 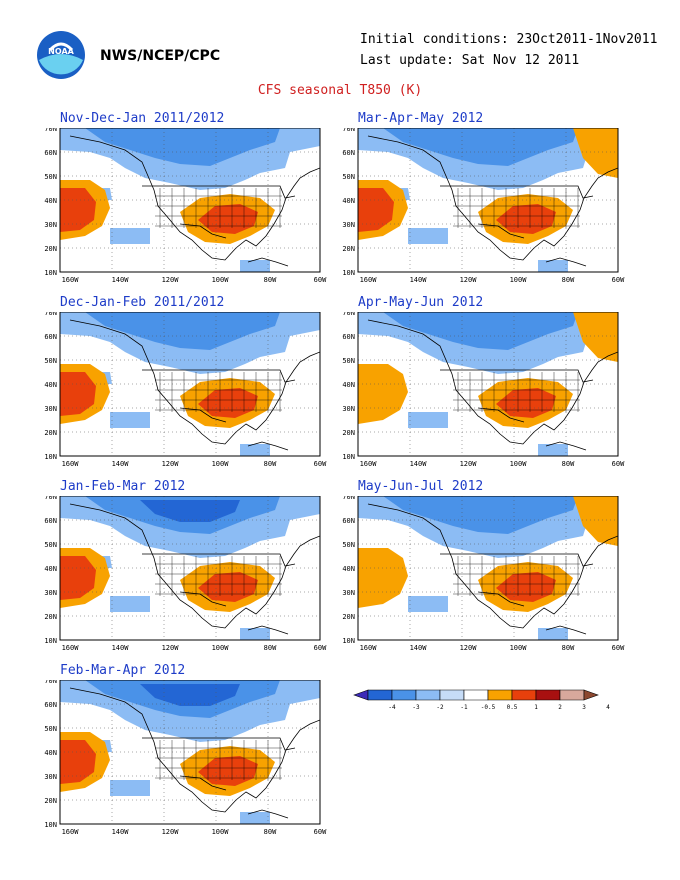 What do you see at coordinates (421, 486) in the screenshot?
I see `panel-title: May-Jun-Jul 2012` at bounding box center [421, 486].